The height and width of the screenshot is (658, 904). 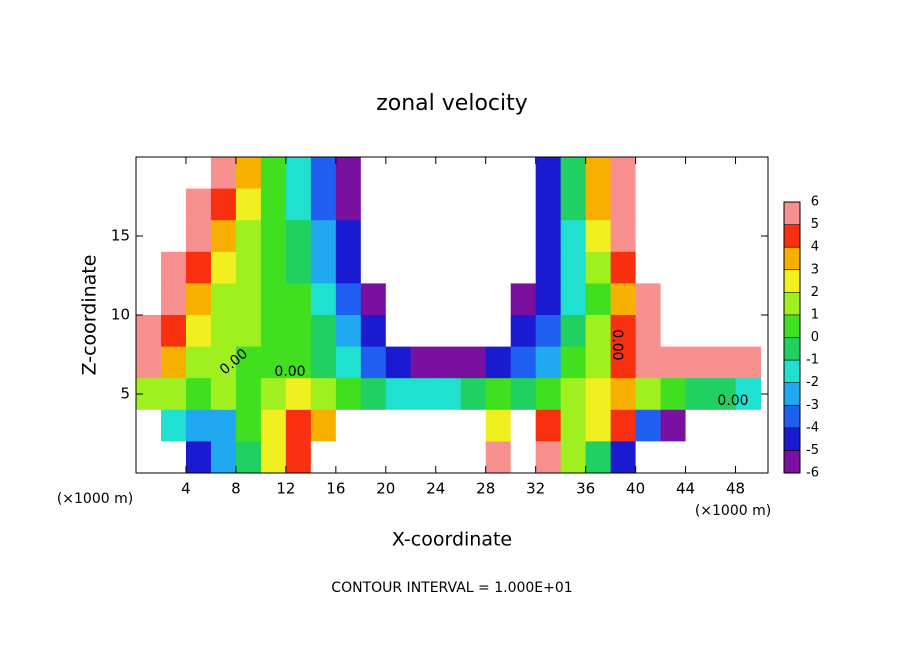 What do you see at coordinates (452, 540) in the screenshot?
I see `x-axis-label: X-coordinate` at bounding box center [452, 540].